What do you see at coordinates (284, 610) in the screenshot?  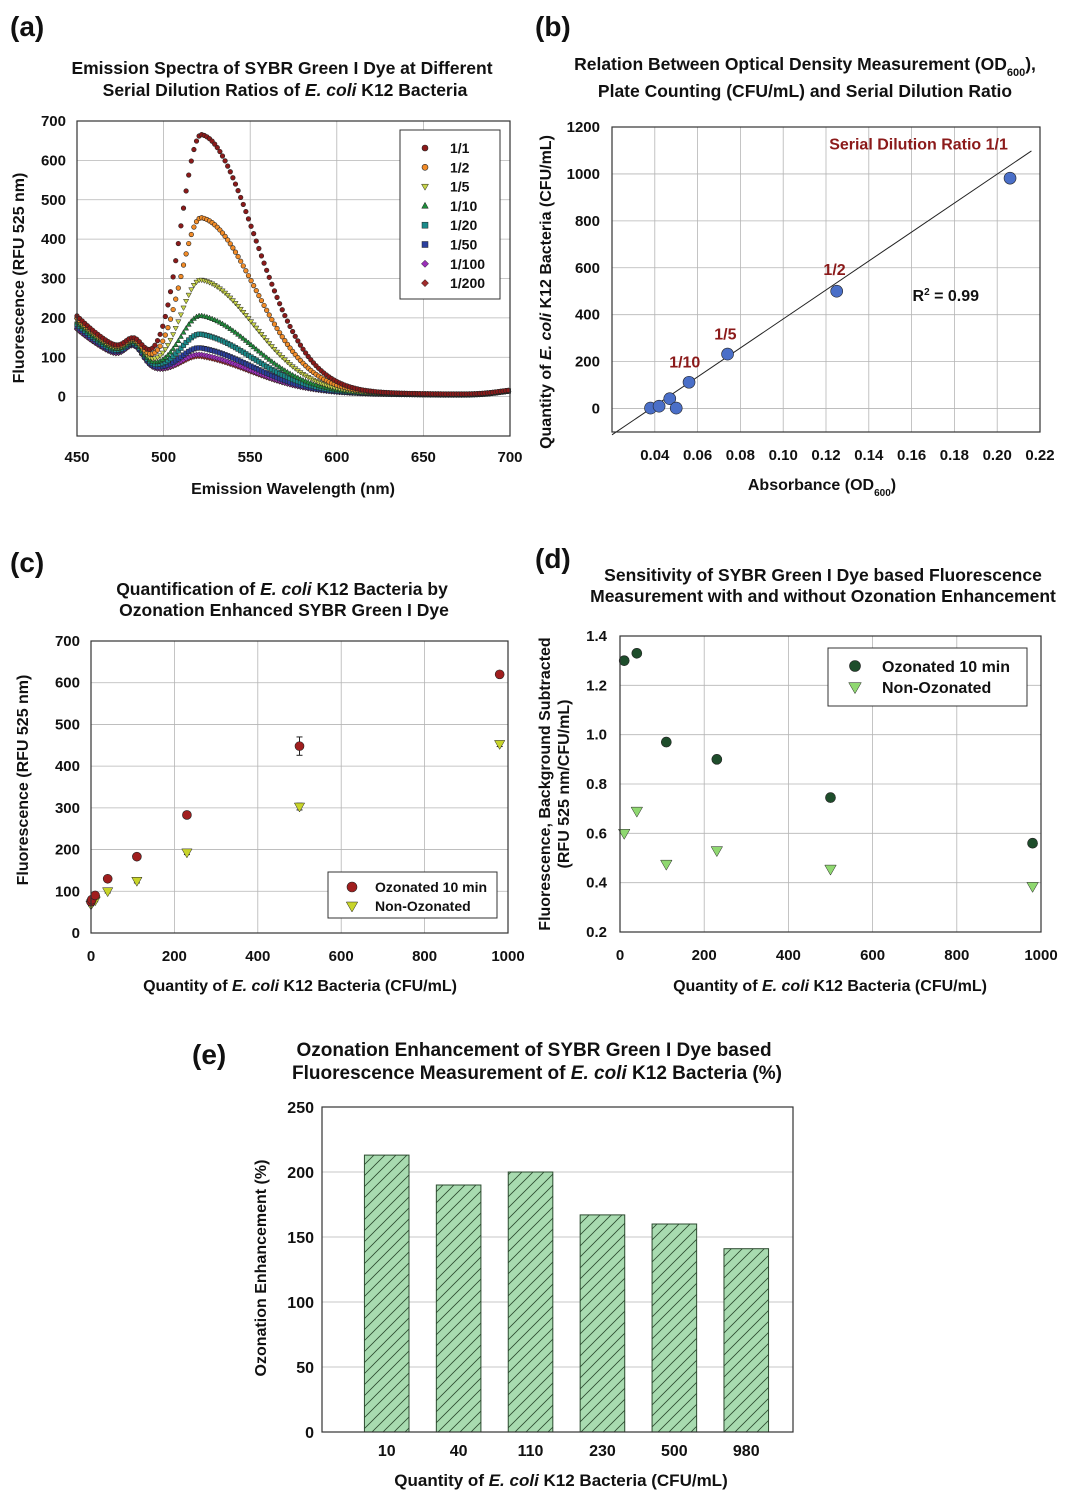 I see `panel-c-title-line2: Ozonation Enhanced SYBR Green I Dye` at bounding box center [284, 610].